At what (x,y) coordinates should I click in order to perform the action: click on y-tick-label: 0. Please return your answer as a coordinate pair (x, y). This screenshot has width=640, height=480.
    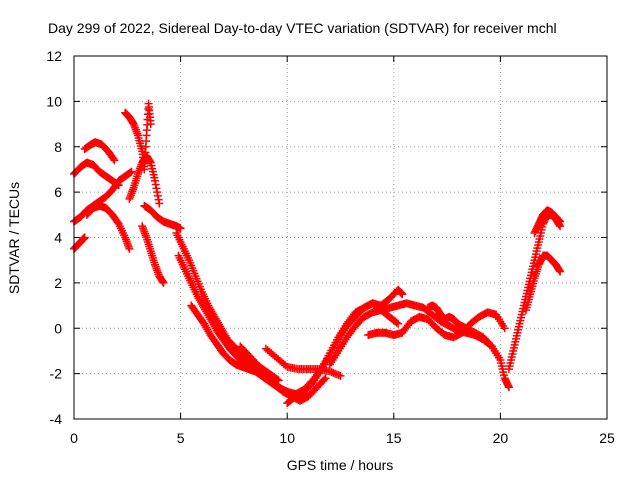
    Looking at the image, I should click on (58, 328).